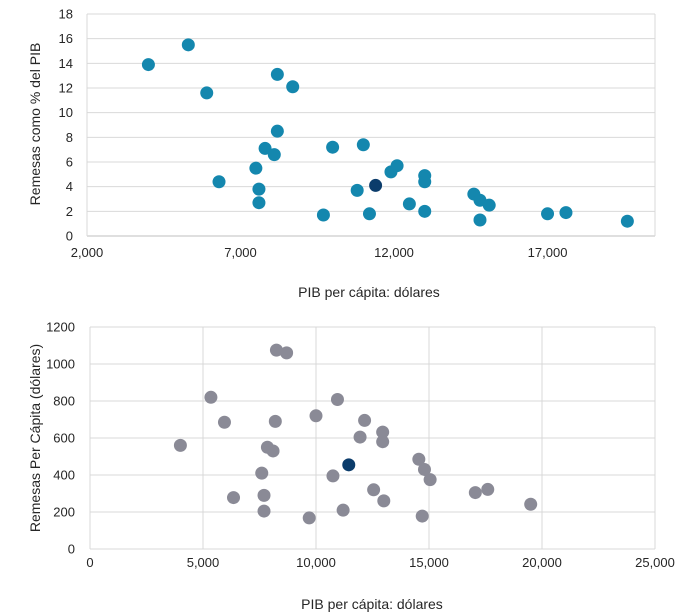 This screenshot has height=613, width=685. What do you see at coordinates (35, 438) in the screenshot?
I see `y-axis-title: Remesas Per Cápita (dólares)` at bounding box center [35, 438].